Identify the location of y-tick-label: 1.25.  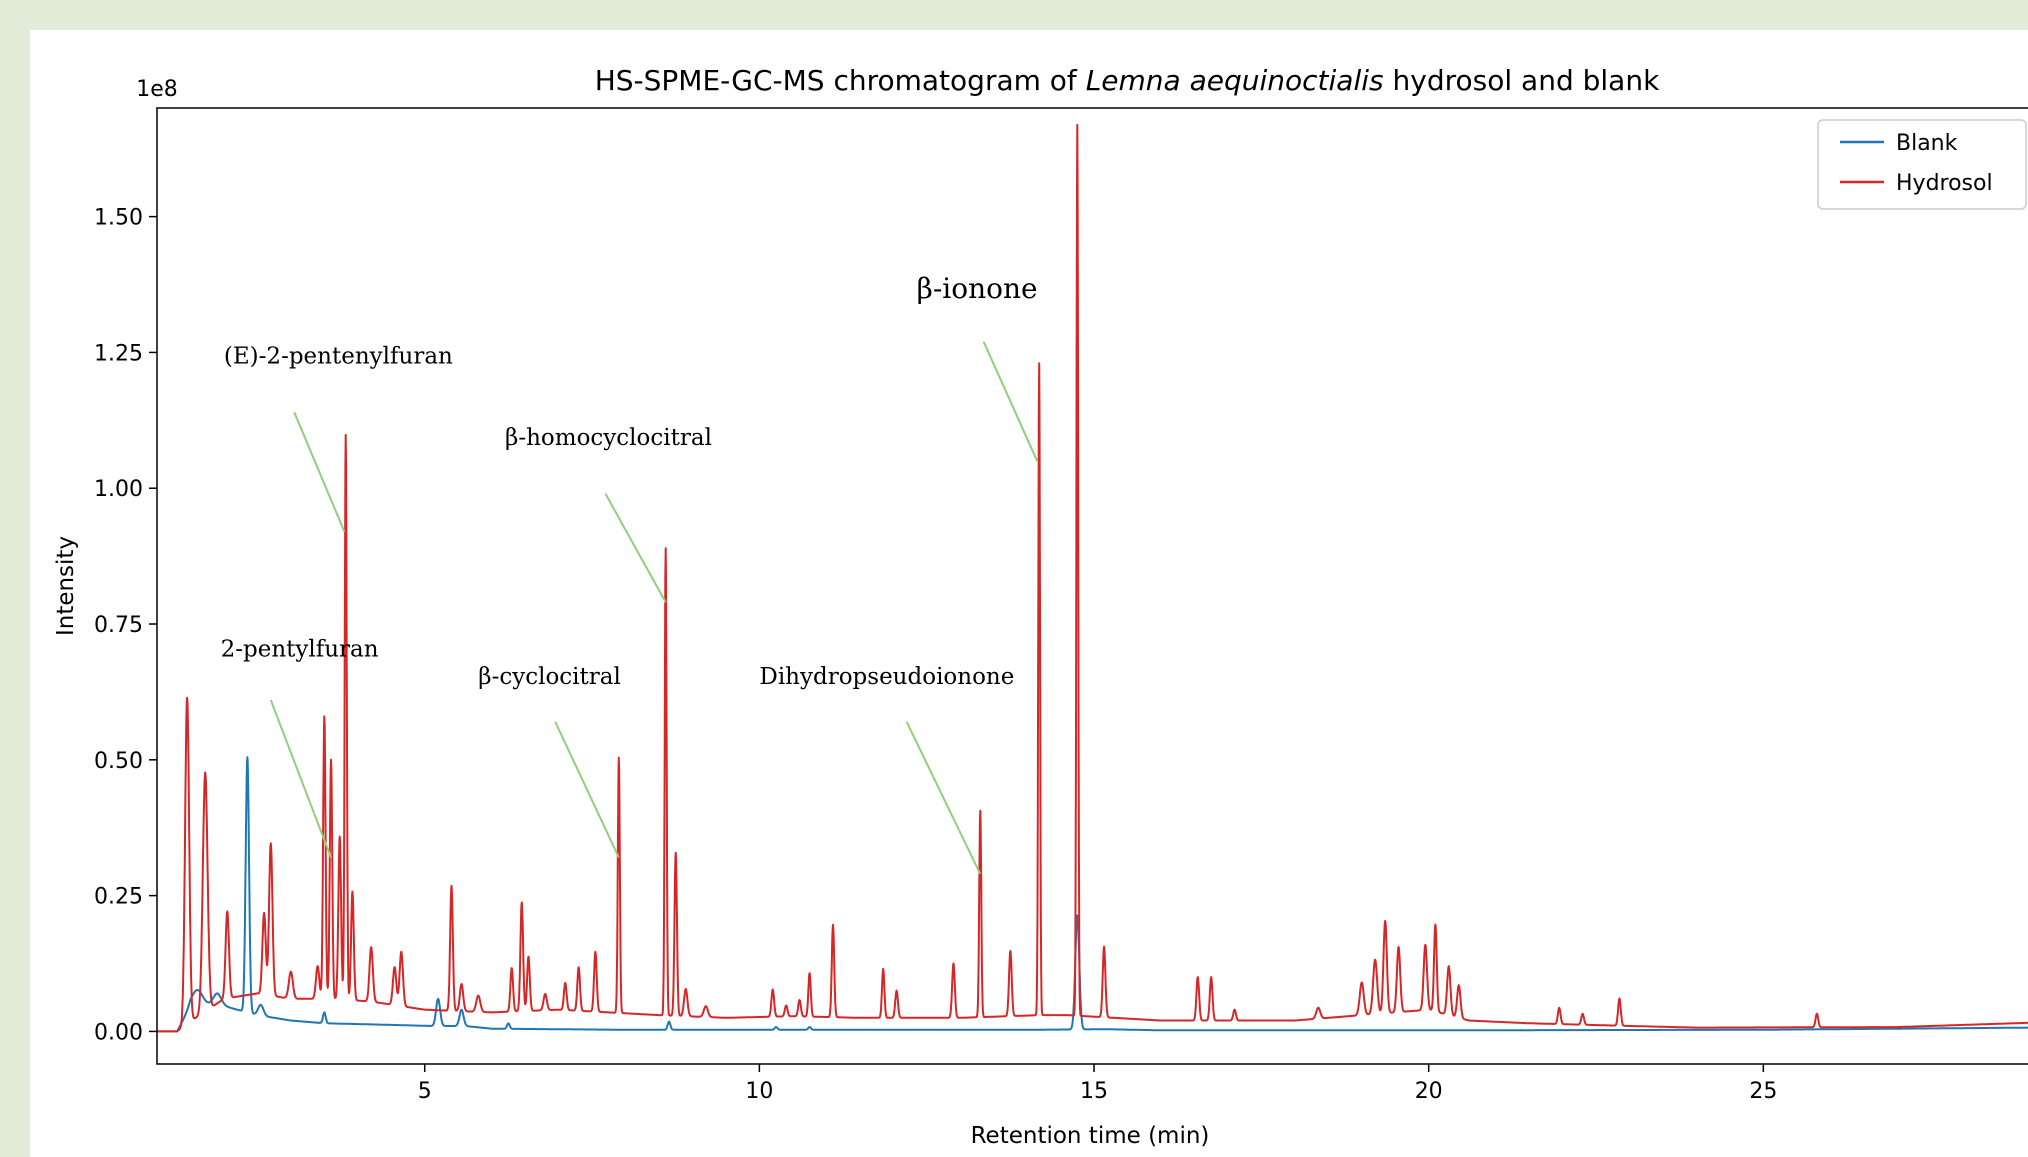
(118, 353).